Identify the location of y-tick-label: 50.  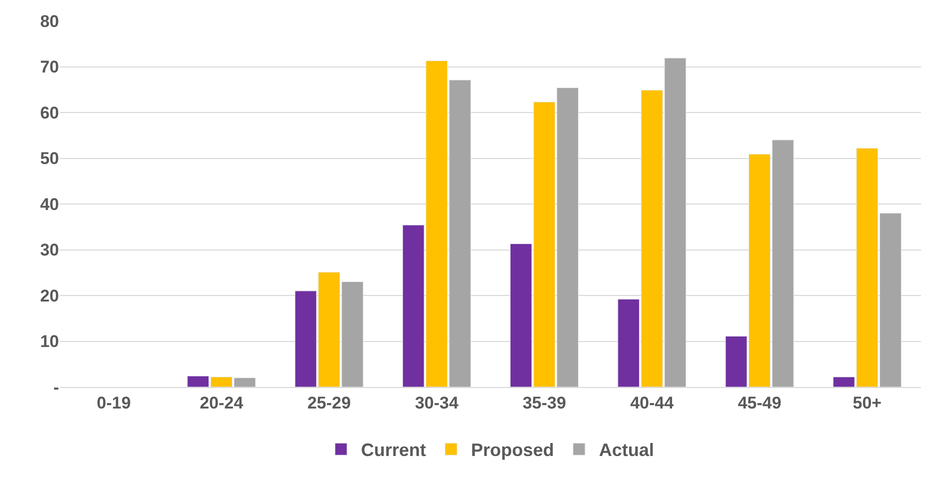
(49, 158).